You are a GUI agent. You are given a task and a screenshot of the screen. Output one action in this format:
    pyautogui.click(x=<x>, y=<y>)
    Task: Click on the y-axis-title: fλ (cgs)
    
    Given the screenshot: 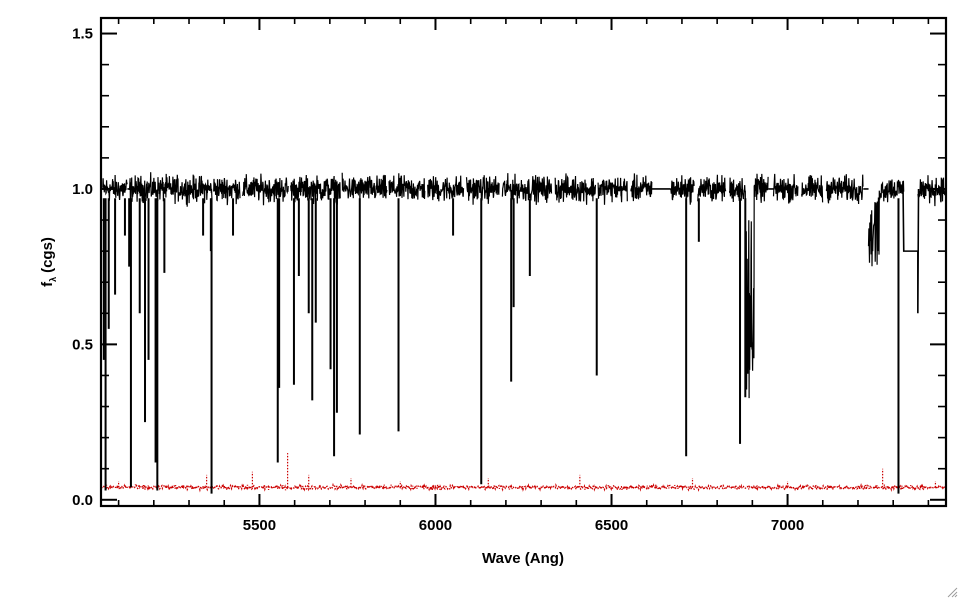 What is the action you would take?
    pyautogui.click(x=48, y=262)
    